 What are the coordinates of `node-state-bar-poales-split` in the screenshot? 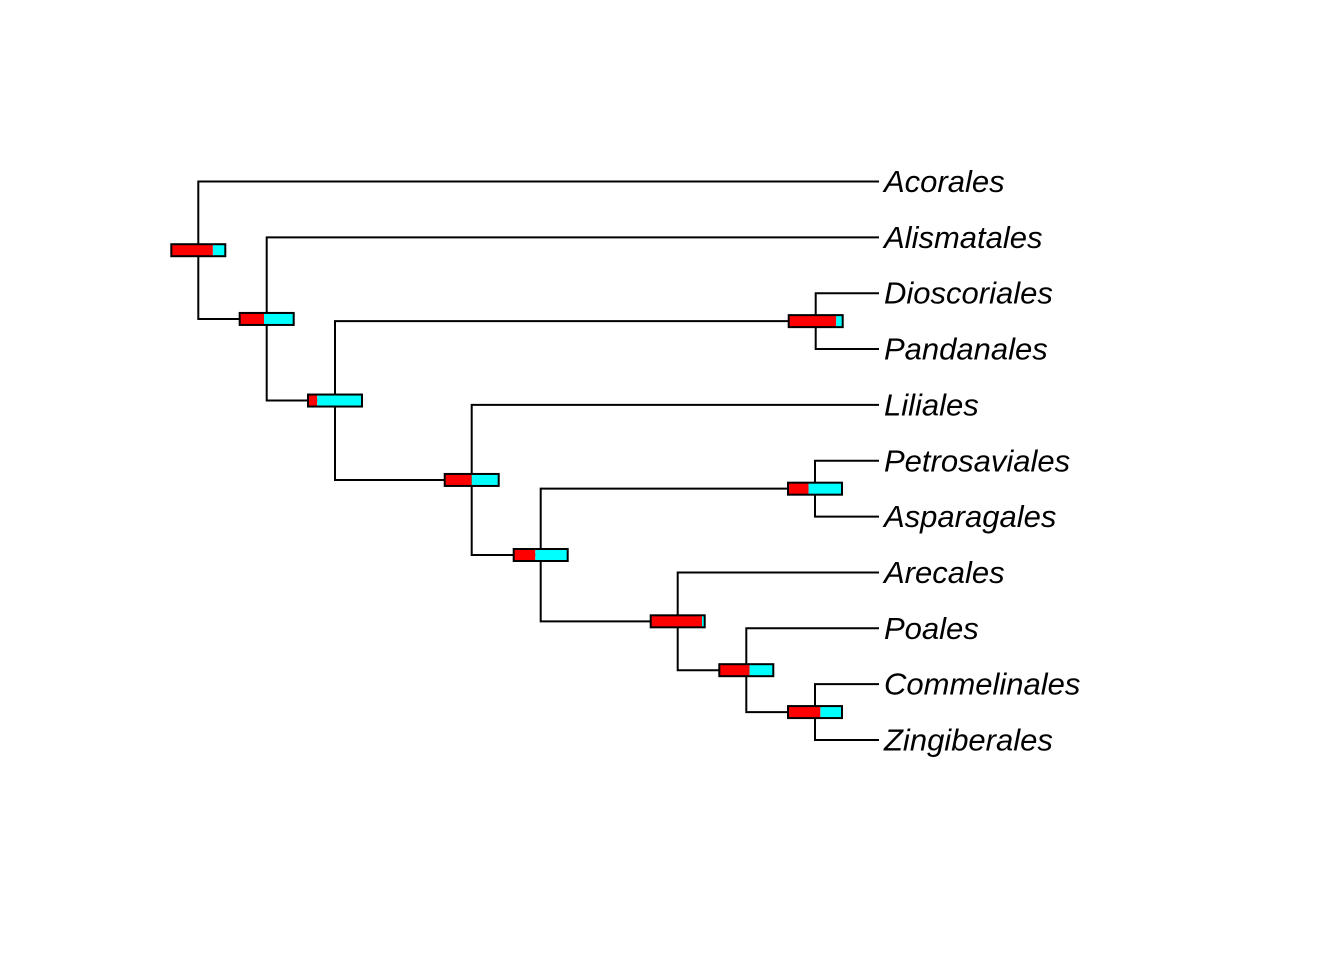 It's located at (746, 670).